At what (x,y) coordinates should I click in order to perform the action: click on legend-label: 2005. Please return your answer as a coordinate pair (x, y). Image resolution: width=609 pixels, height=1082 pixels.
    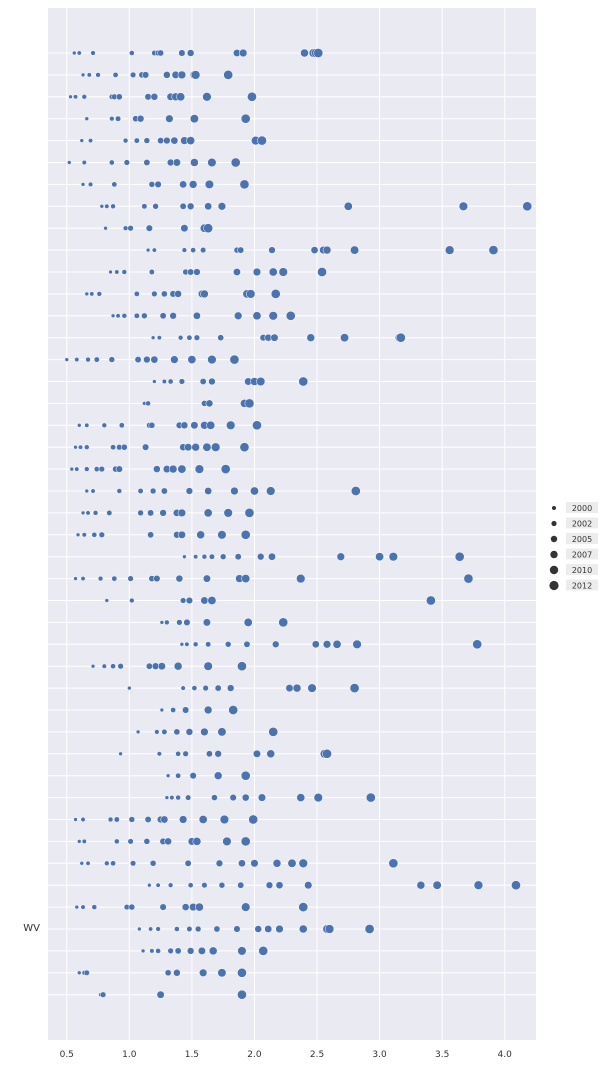
    Looking at the image, I should click on (582, 539).